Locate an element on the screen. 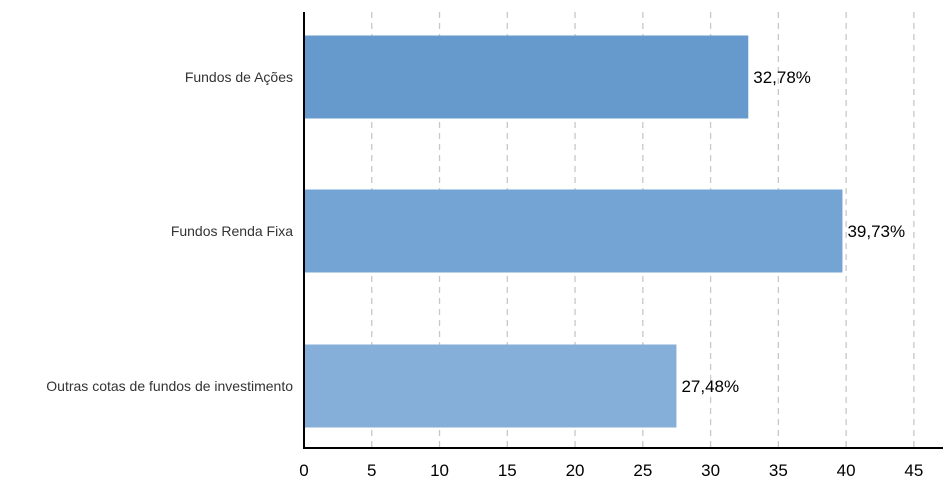  category-label-fundos-de-acoes: Fundos de Ações is located at coordinates (239, 77).